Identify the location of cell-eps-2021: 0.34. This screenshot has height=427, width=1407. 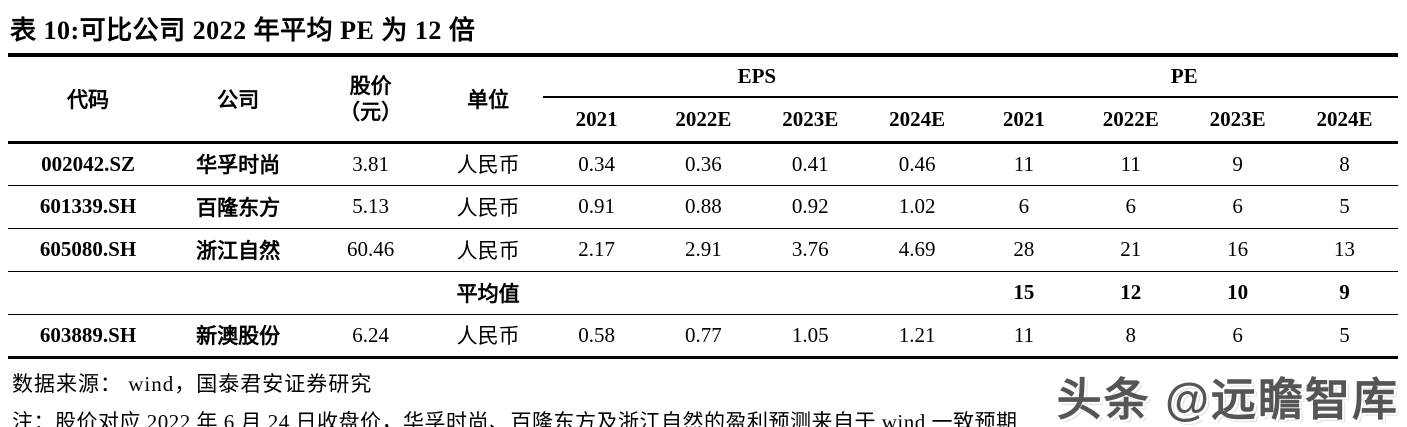
(597, 164).